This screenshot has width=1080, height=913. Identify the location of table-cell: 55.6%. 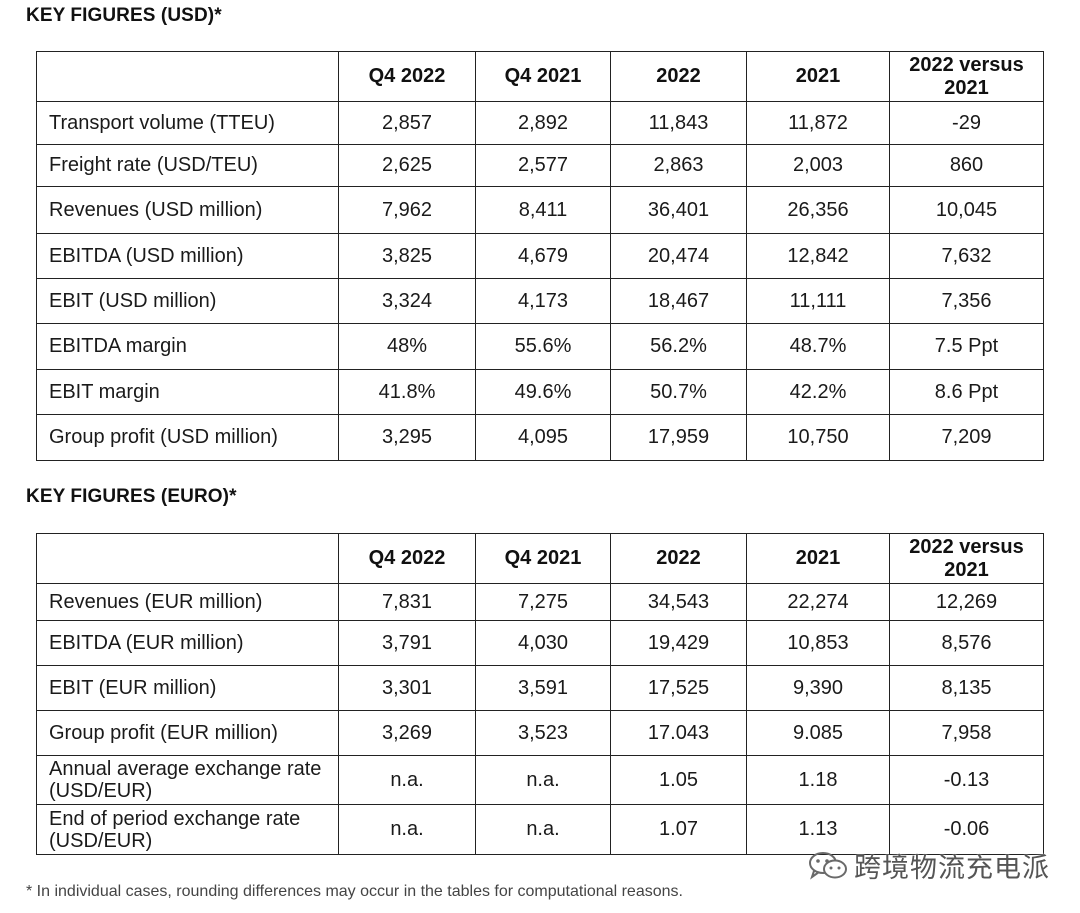
(543, 346).